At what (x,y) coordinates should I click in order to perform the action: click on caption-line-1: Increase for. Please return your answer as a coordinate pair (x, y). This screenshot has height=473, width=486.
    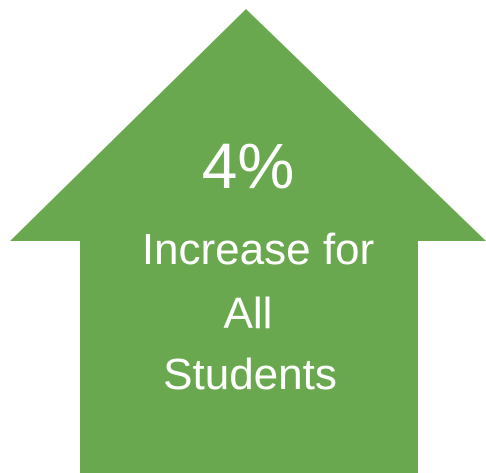
    Looking at the image, I should click on (258, 249).